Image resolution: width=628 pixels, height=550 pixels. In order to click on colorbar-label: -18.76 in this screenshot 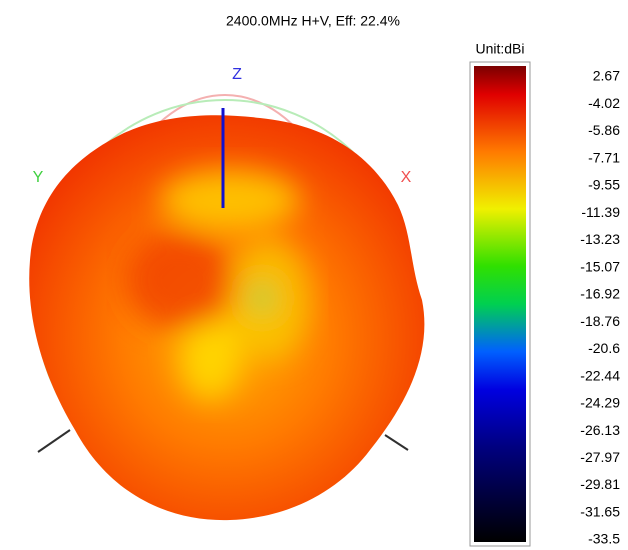, I will do `click(600, 321)`.